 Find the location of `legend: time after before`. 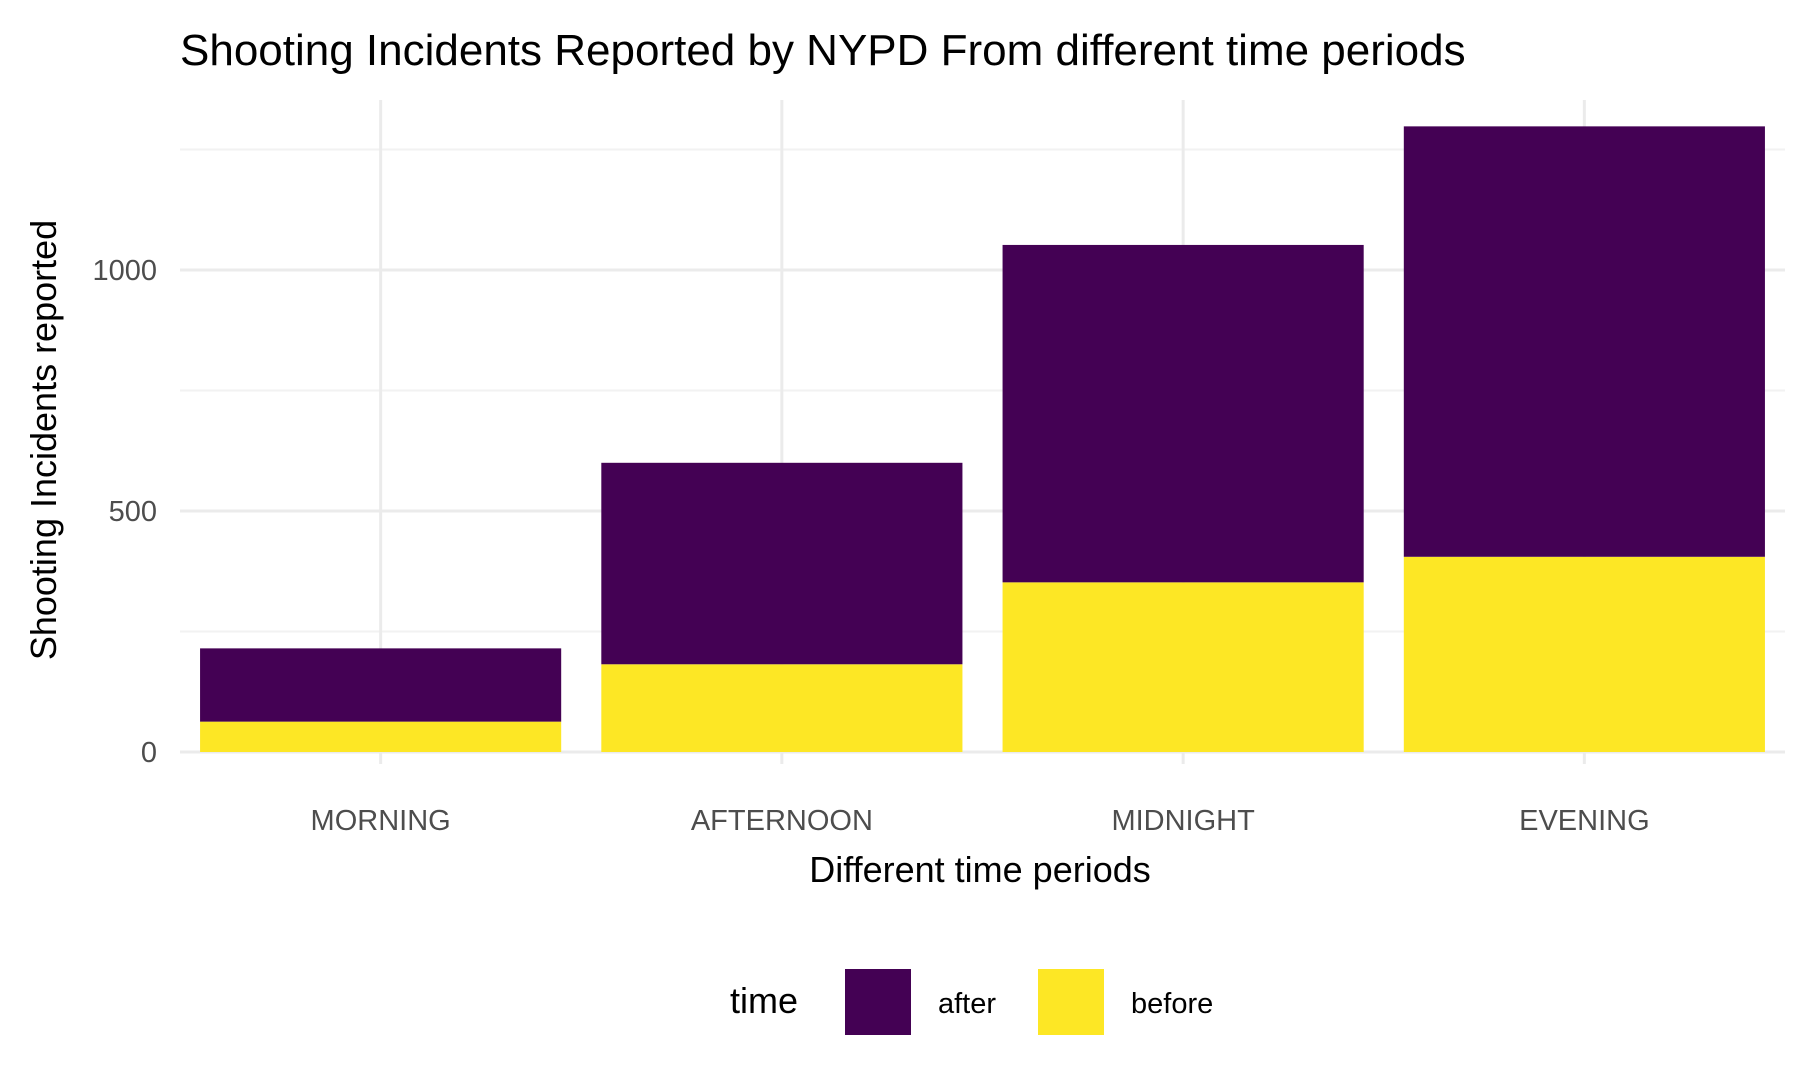

legend: time after before is located at coordinates (971, 1002).